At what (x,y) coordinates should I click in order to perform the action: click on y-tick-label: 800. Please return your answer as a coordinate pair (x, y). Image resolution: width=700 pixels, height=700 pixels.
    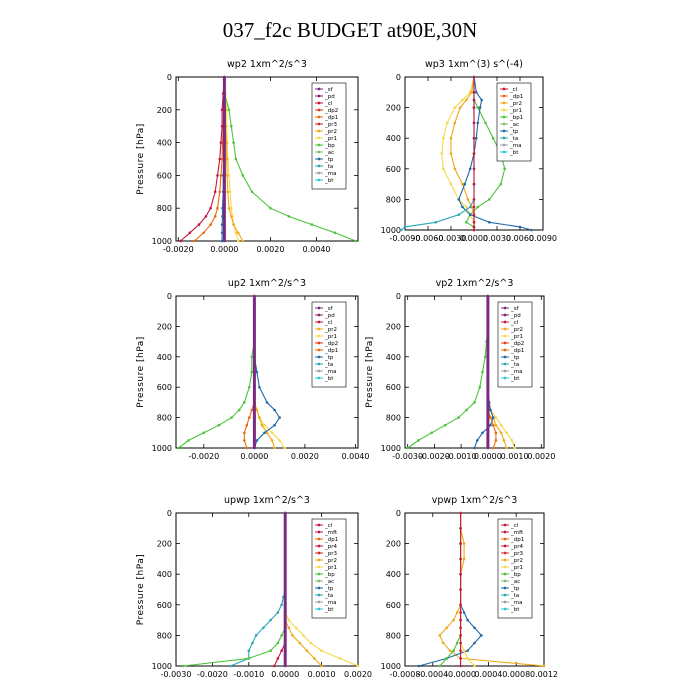
    Looking at the image, I should click on (393, 418).